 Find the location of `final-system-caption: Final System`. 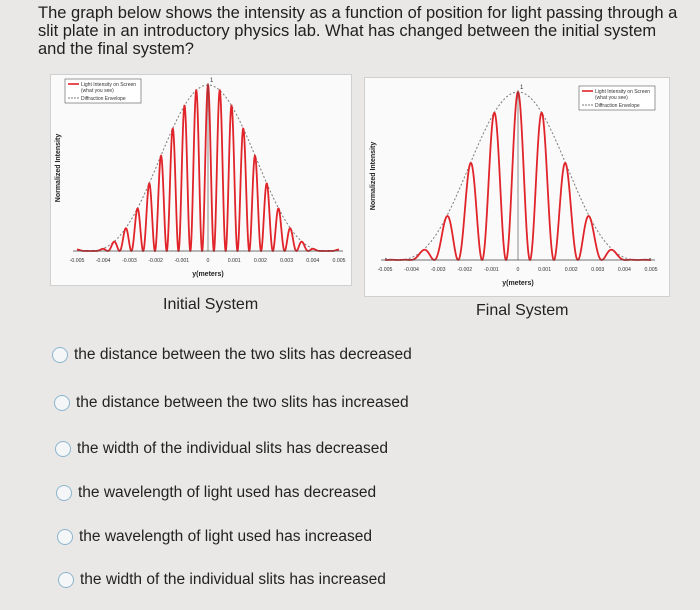

final-system-caption: Final System is located at coordinates (522, 310).